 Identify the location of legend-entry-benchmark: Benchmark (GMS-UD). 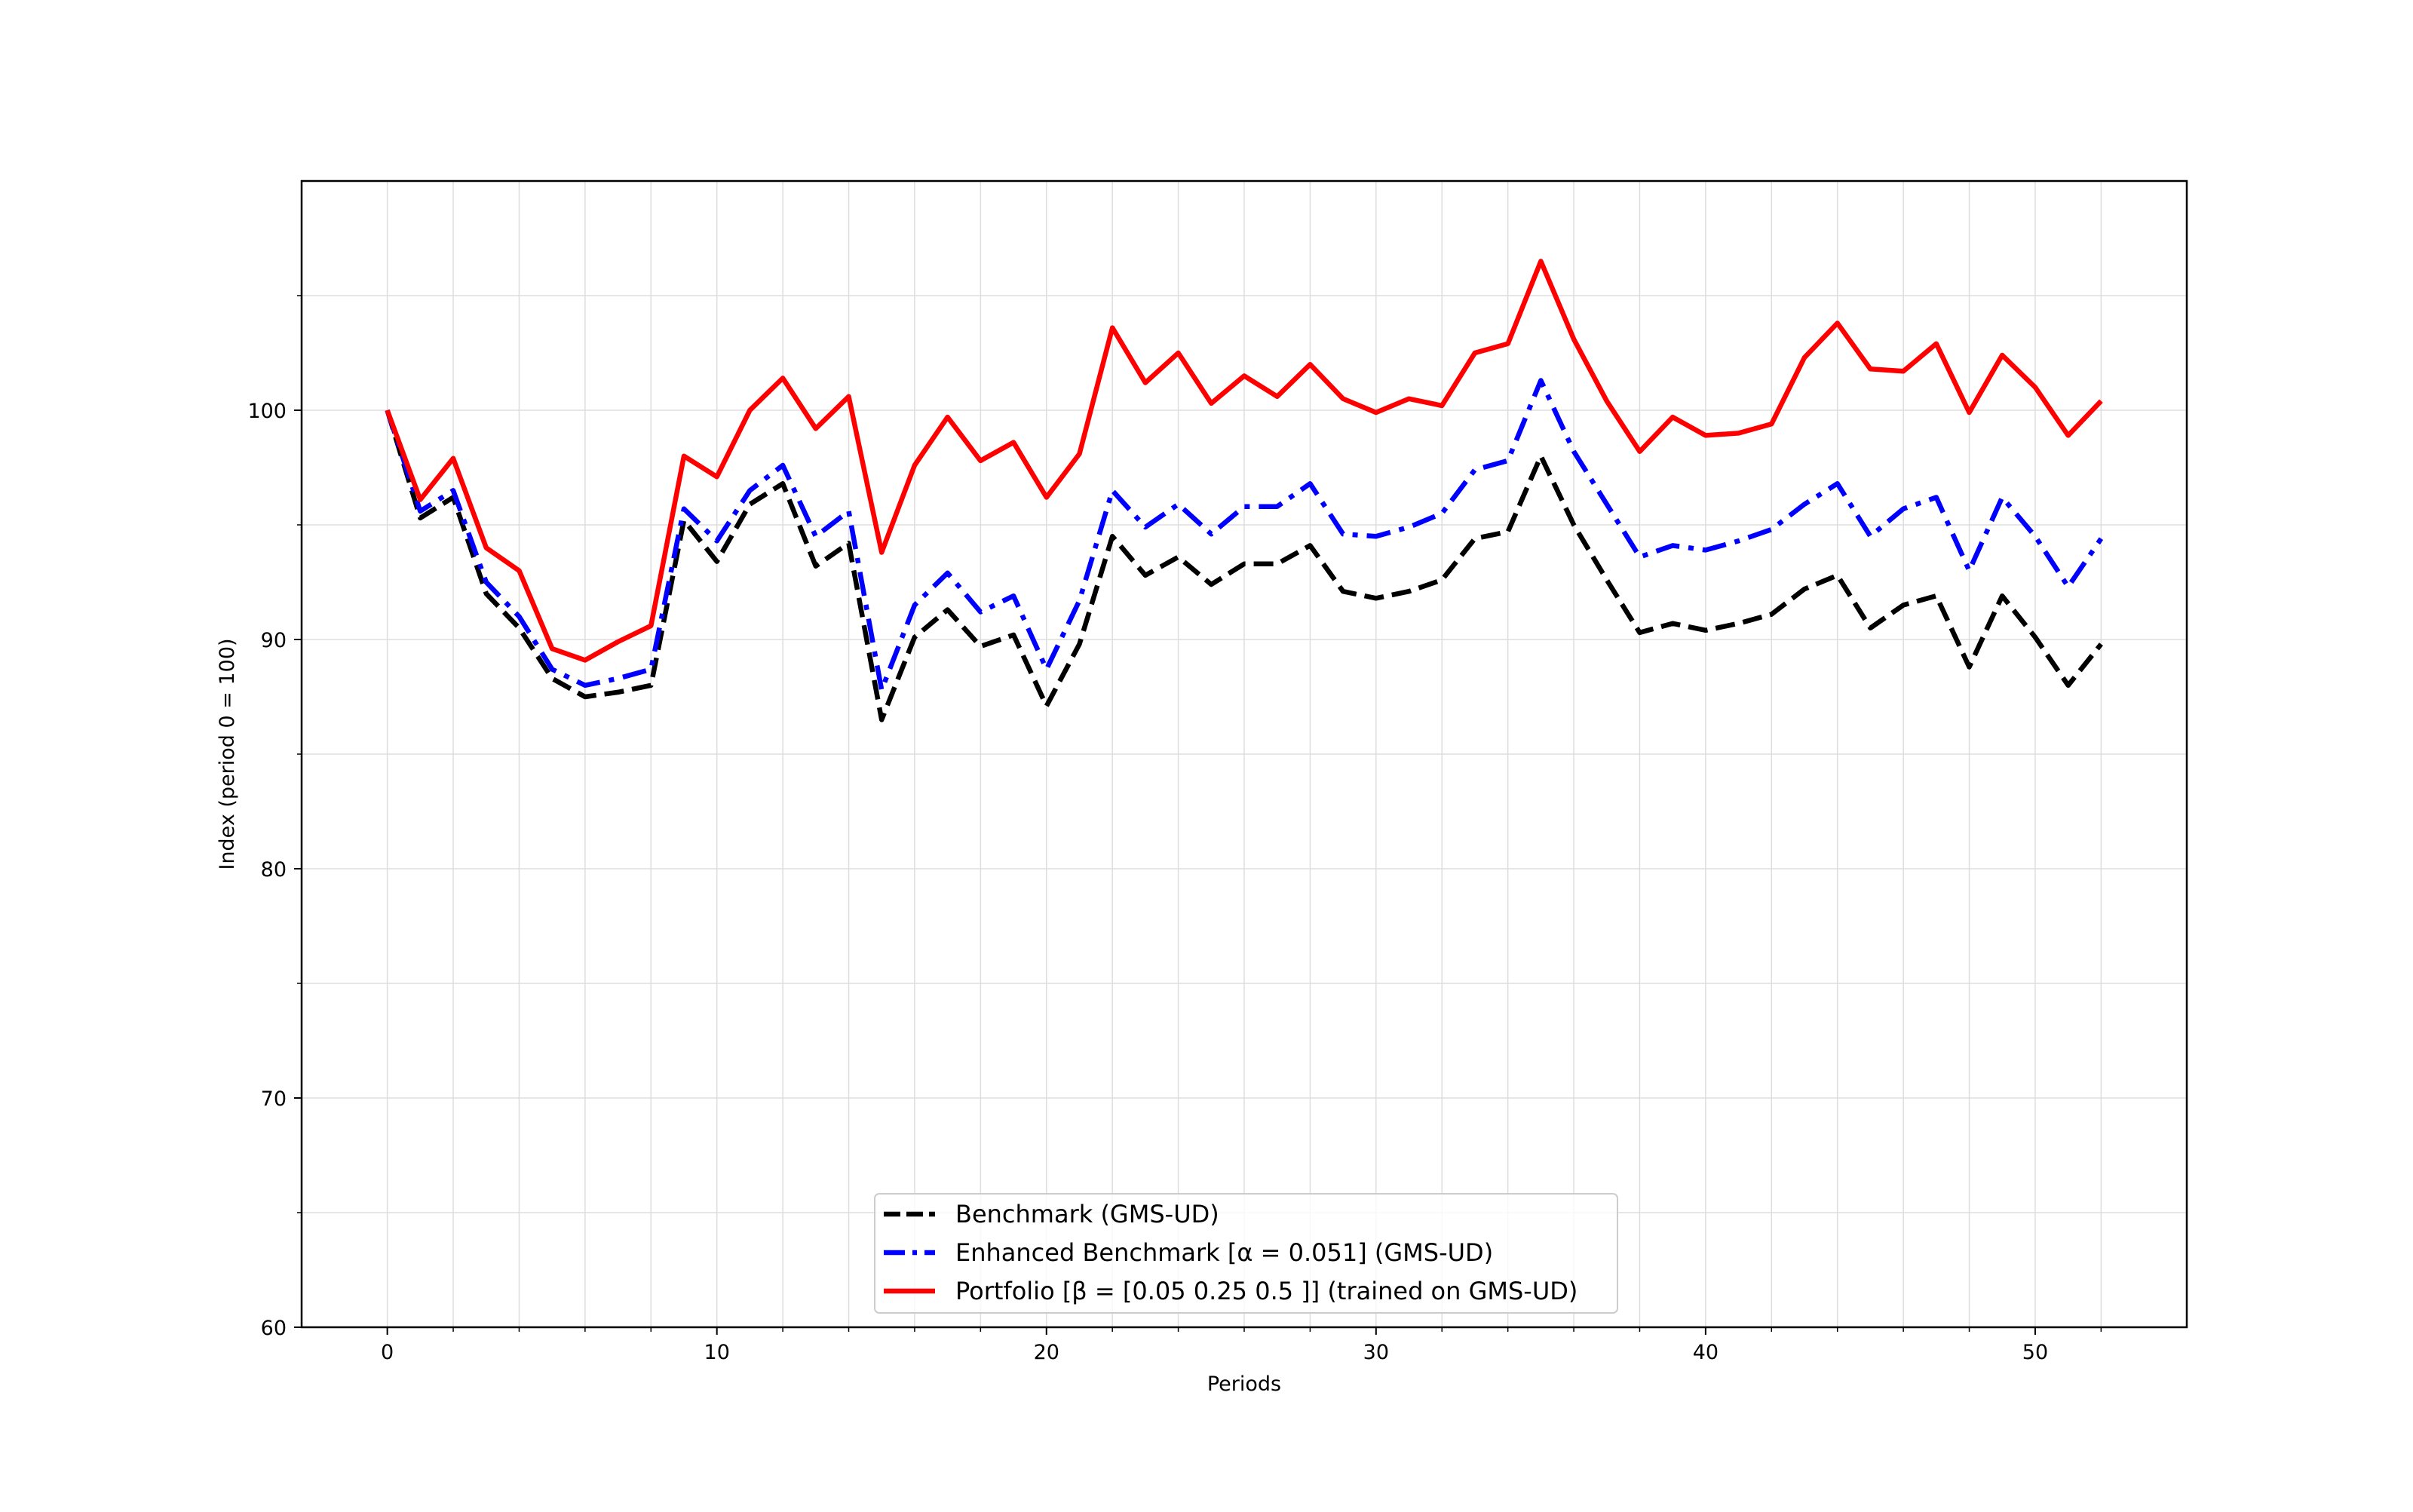
(1051, 1214).